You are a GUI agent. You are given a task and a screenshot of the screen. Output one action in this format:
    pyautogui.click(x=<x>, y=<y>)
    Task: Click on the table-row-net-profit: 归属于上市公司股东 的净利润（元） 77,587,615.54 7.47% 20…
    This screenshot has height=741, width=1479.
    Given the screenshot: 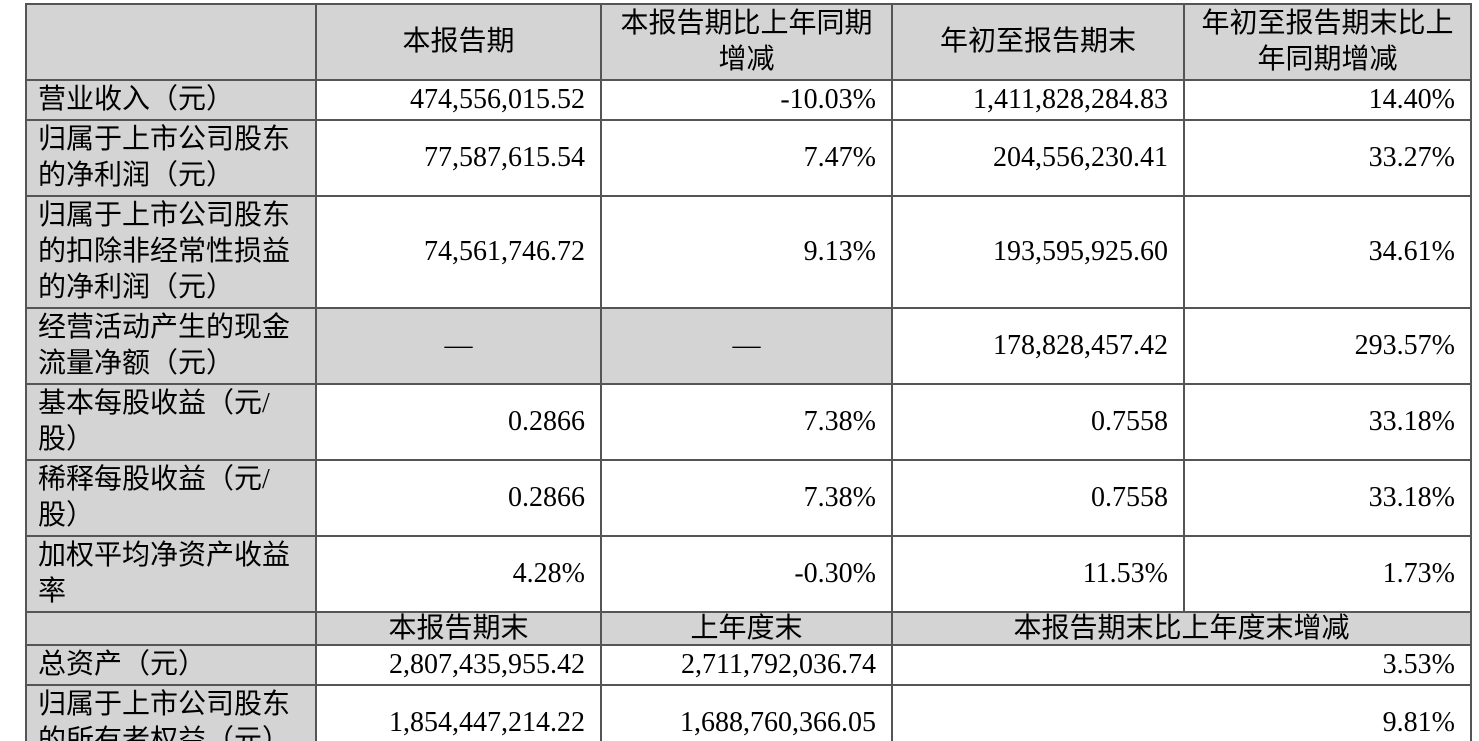 What is the action you would take?
    pyautogui.click(x=748, y=158)
    